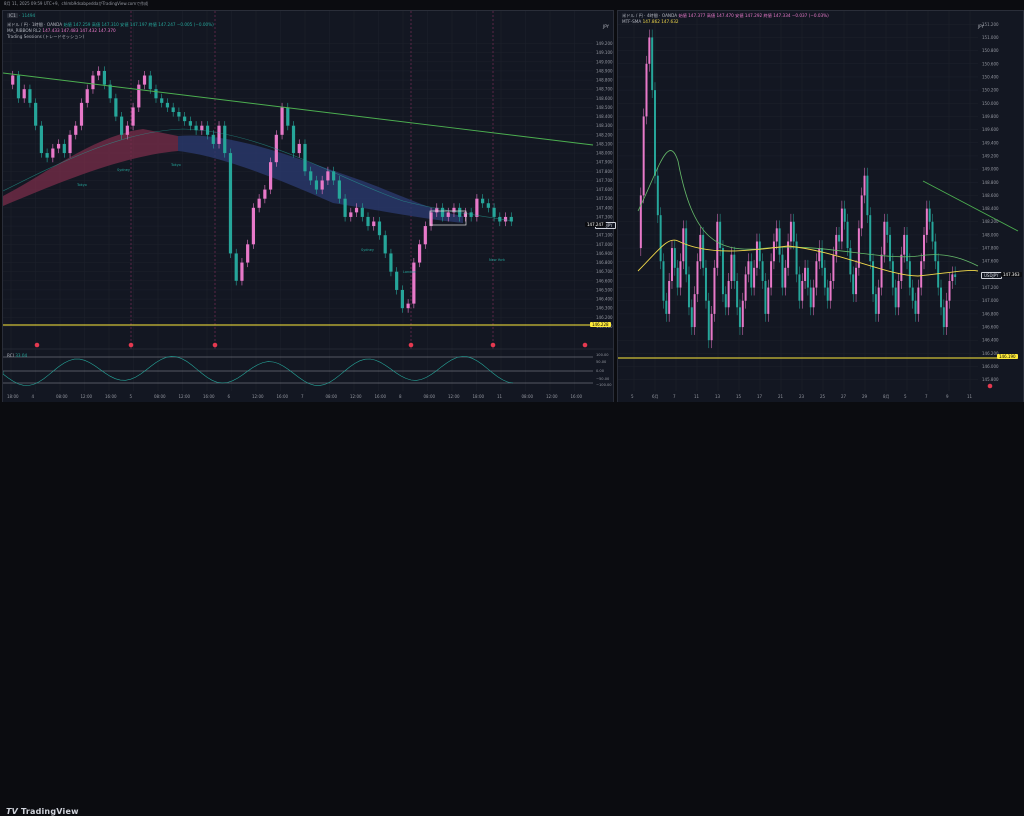  What do you see at coordinates (602, 355) in the screenshot?
I see `rci-tick: 100.00` at bounding box center [602, 355].